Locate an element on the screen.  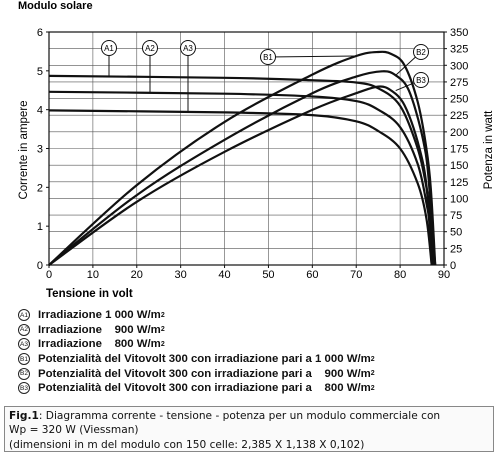
x-tick-label: 30 is located at coordinates (181, 275).